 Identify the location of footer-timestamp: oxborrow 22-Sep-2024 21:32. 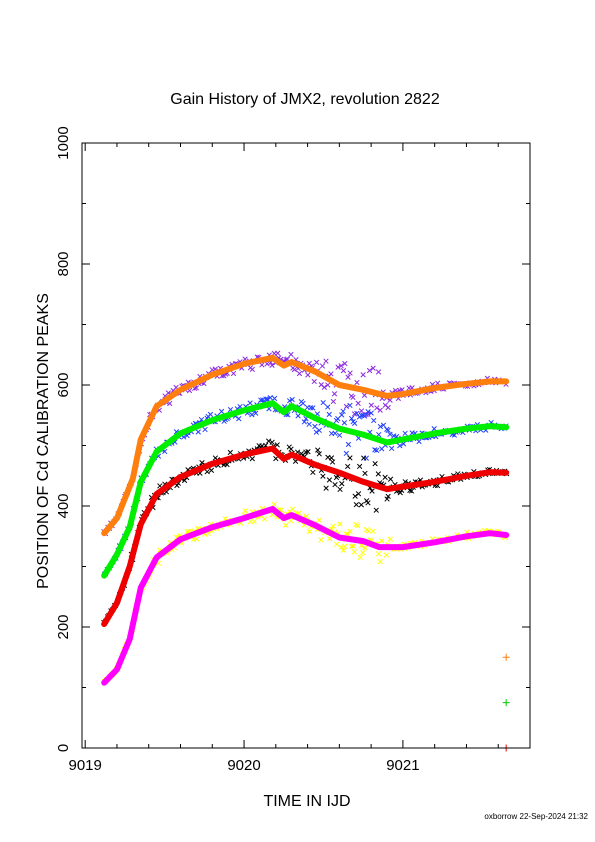
(536, 816).